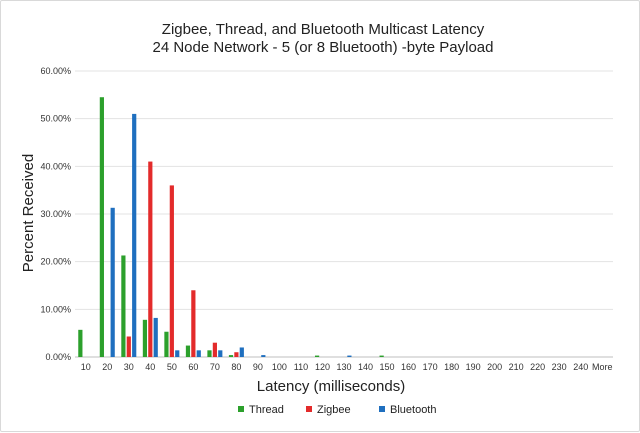 Image resolution: width=640 pixels, height=433 pixels. Describe the element at coordinates (537, 367) in the screenshot. I see `x-tick-label: 220` at that location.